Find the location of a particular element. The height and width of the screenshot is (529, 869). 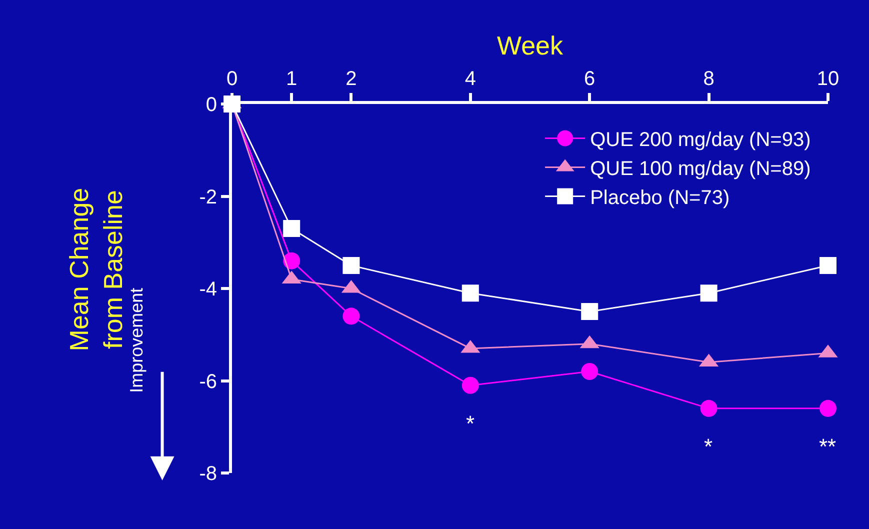

x-tick-label: 2 is located at coordinates (351, 79).